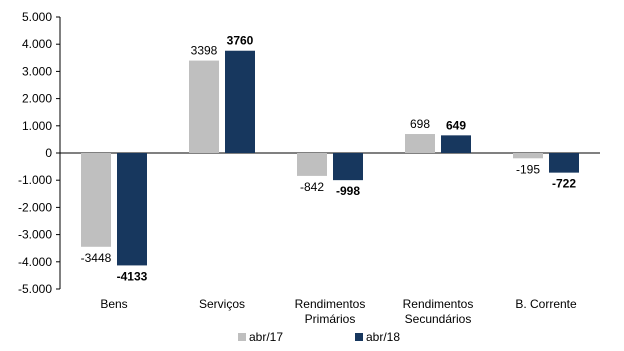  I want to click on x-tick-label: Rendimentos Primários, so click(330, 311).